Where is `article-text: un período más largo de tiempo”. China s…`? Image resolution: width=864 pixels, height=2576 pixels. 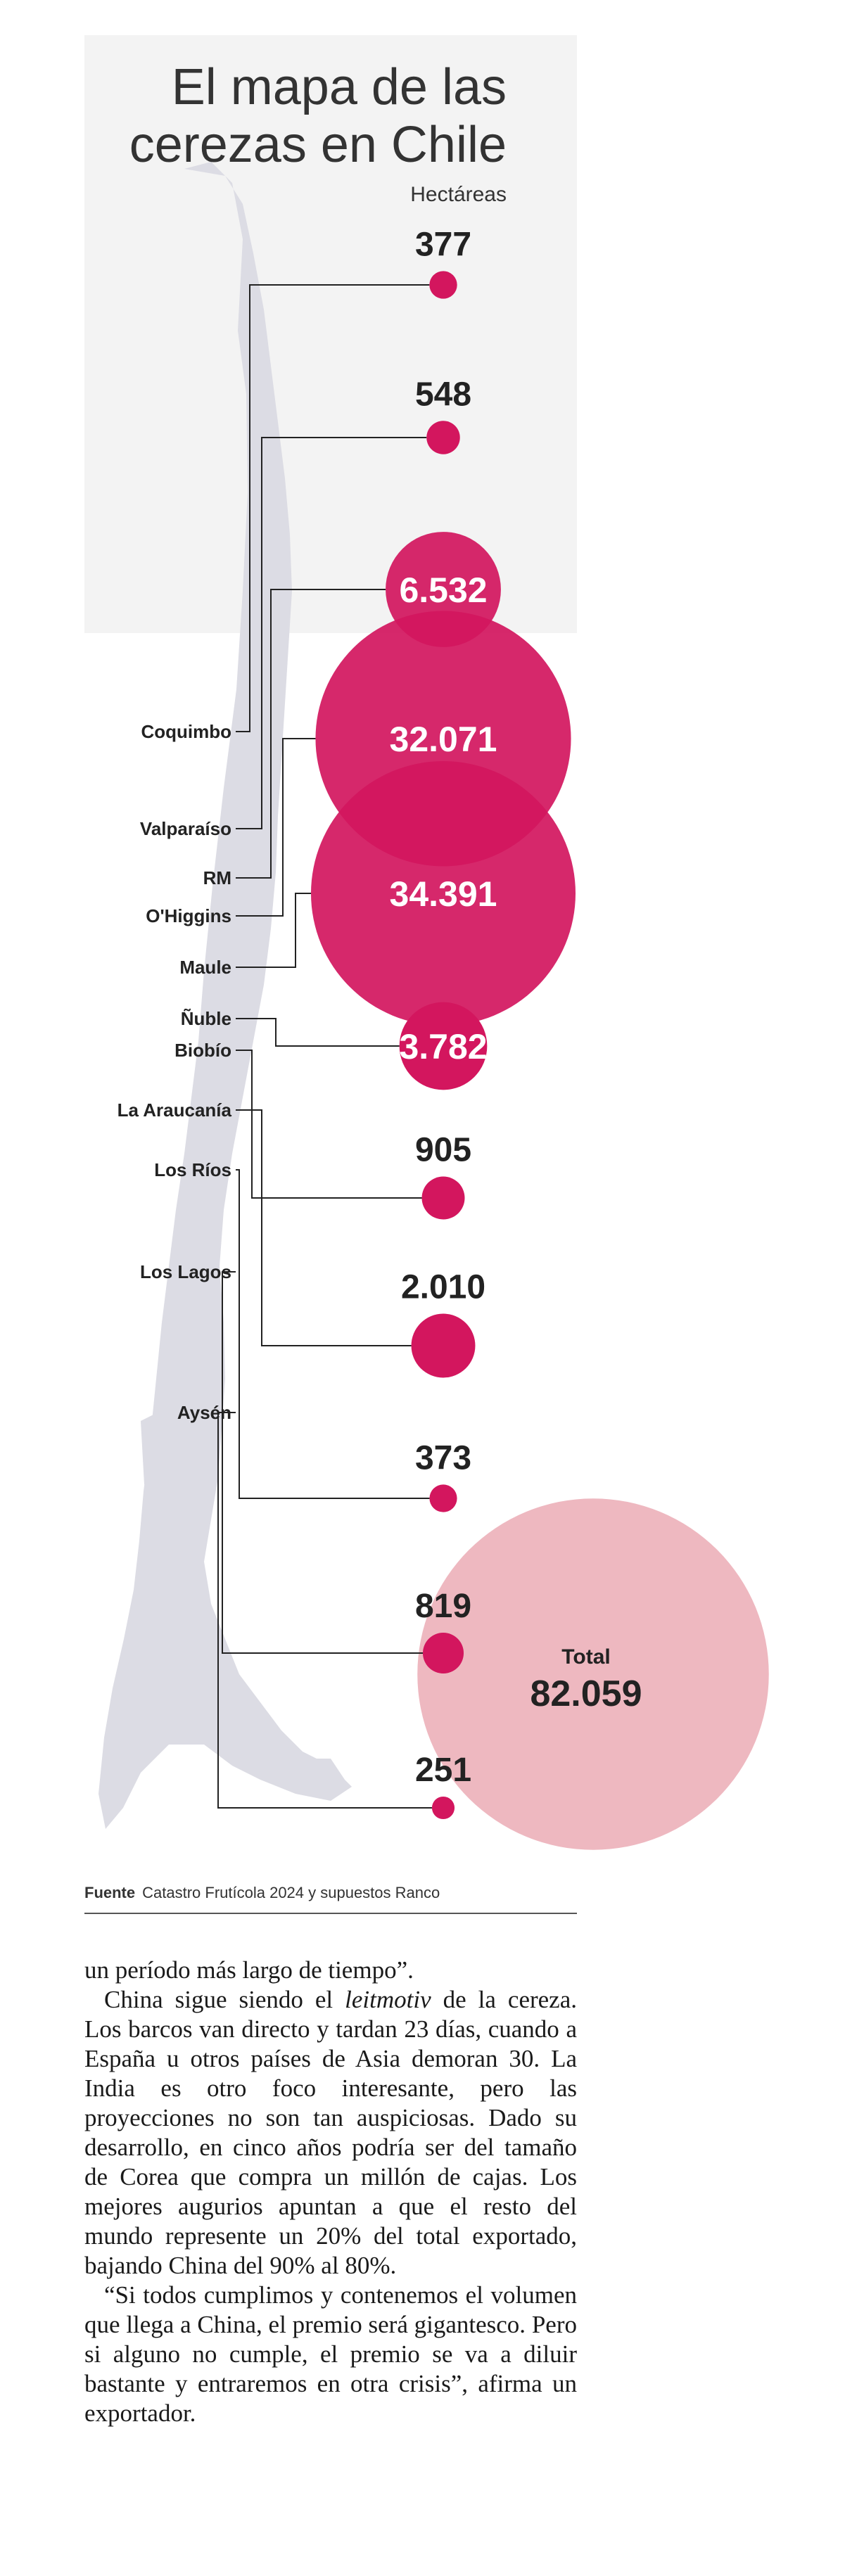
article-text: un período más largo de tiempo”. China s… is located at coordinates (330, 2192).